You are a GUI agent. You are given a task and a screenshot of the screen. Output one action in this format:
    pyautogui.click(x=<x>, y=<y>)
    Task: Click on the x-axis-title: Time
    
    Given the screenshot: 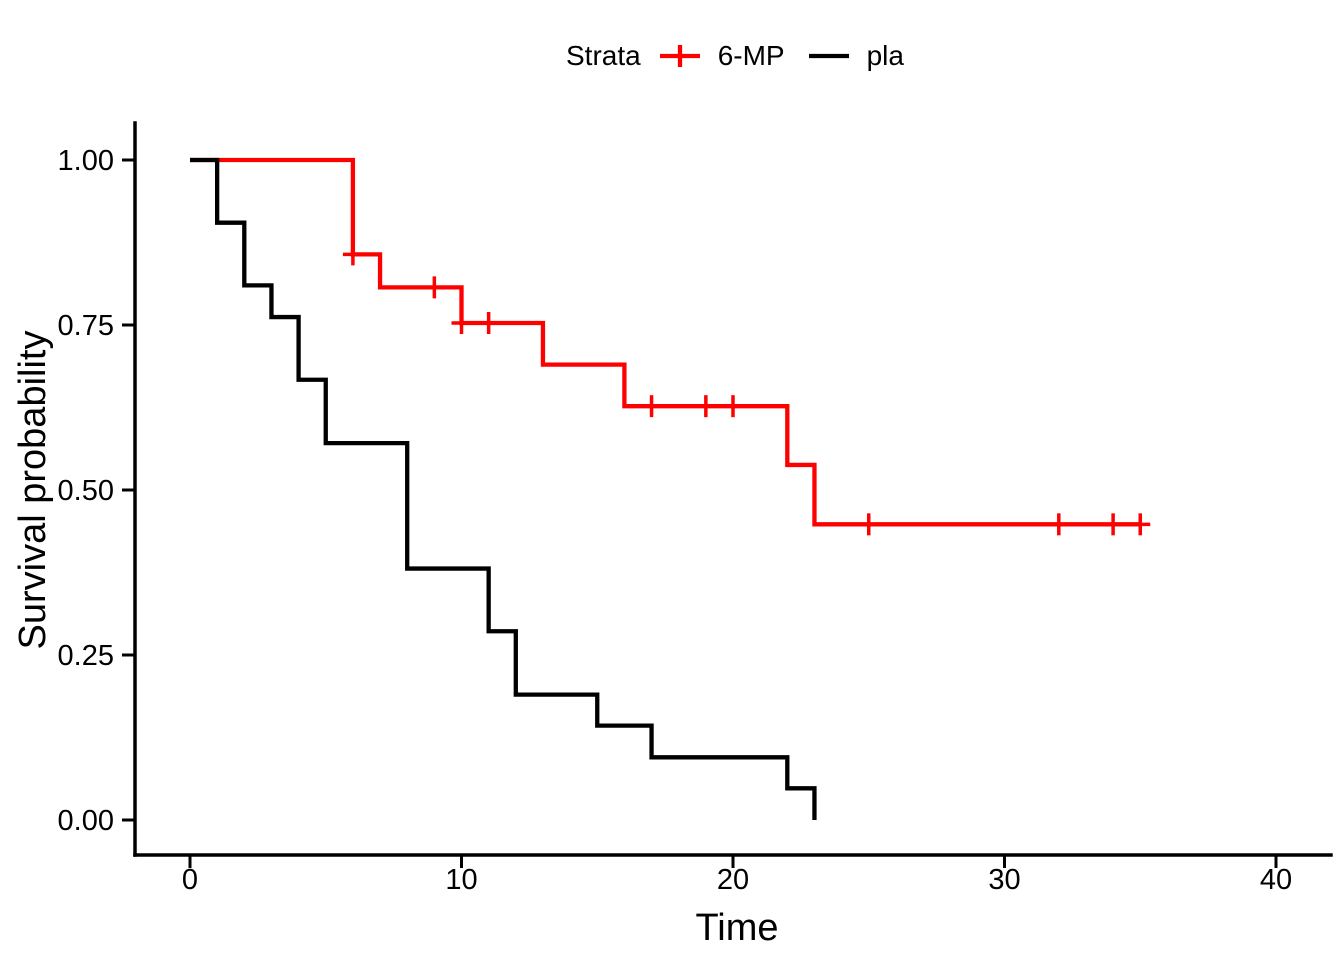 What is the action you would take?
    pyautogui.click(x=736, y=928)
    